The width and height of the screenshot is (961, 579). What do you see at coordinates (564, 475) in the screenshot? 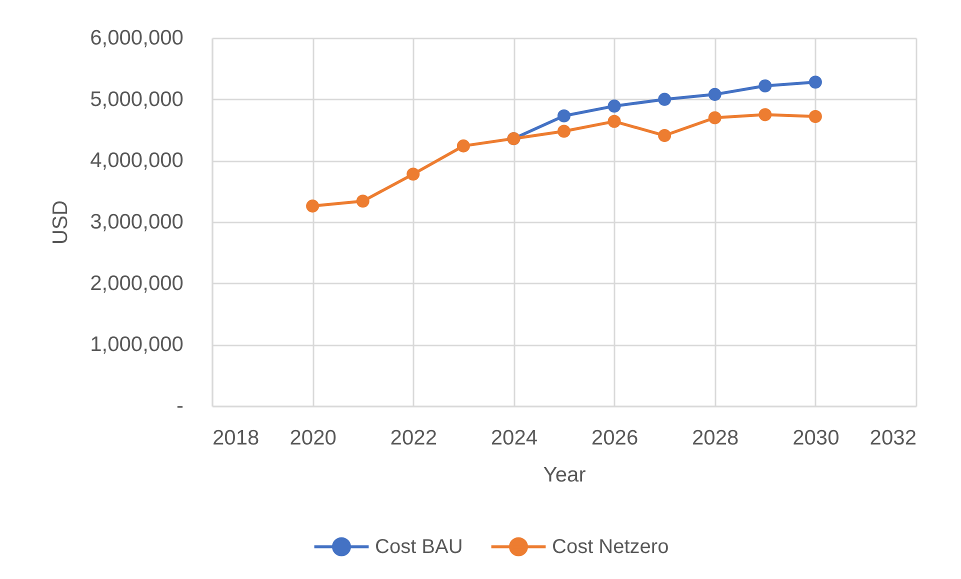
I see `x-axis-title: Year` at bounding box center [564, 475].